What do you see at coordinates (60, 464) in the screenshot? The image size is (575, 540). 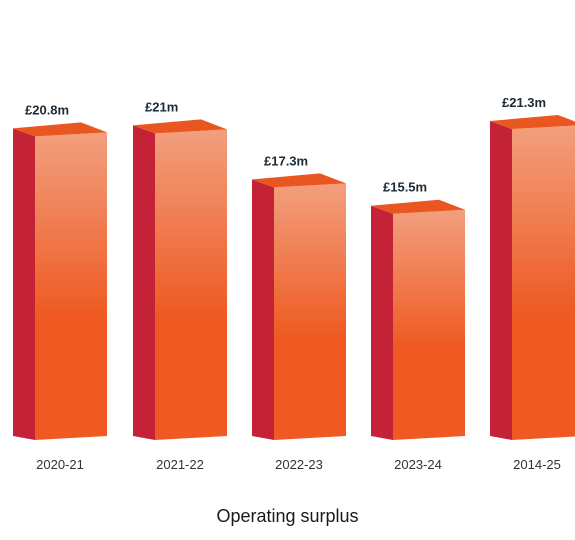 I see `category-label: 2020-21` at bounding box center [60, 464].